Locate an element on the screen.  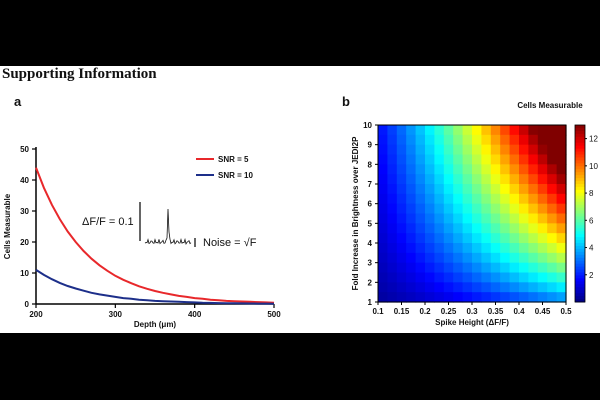
legend-label-2: SNR = 10 is located at coordinates (235, 175).